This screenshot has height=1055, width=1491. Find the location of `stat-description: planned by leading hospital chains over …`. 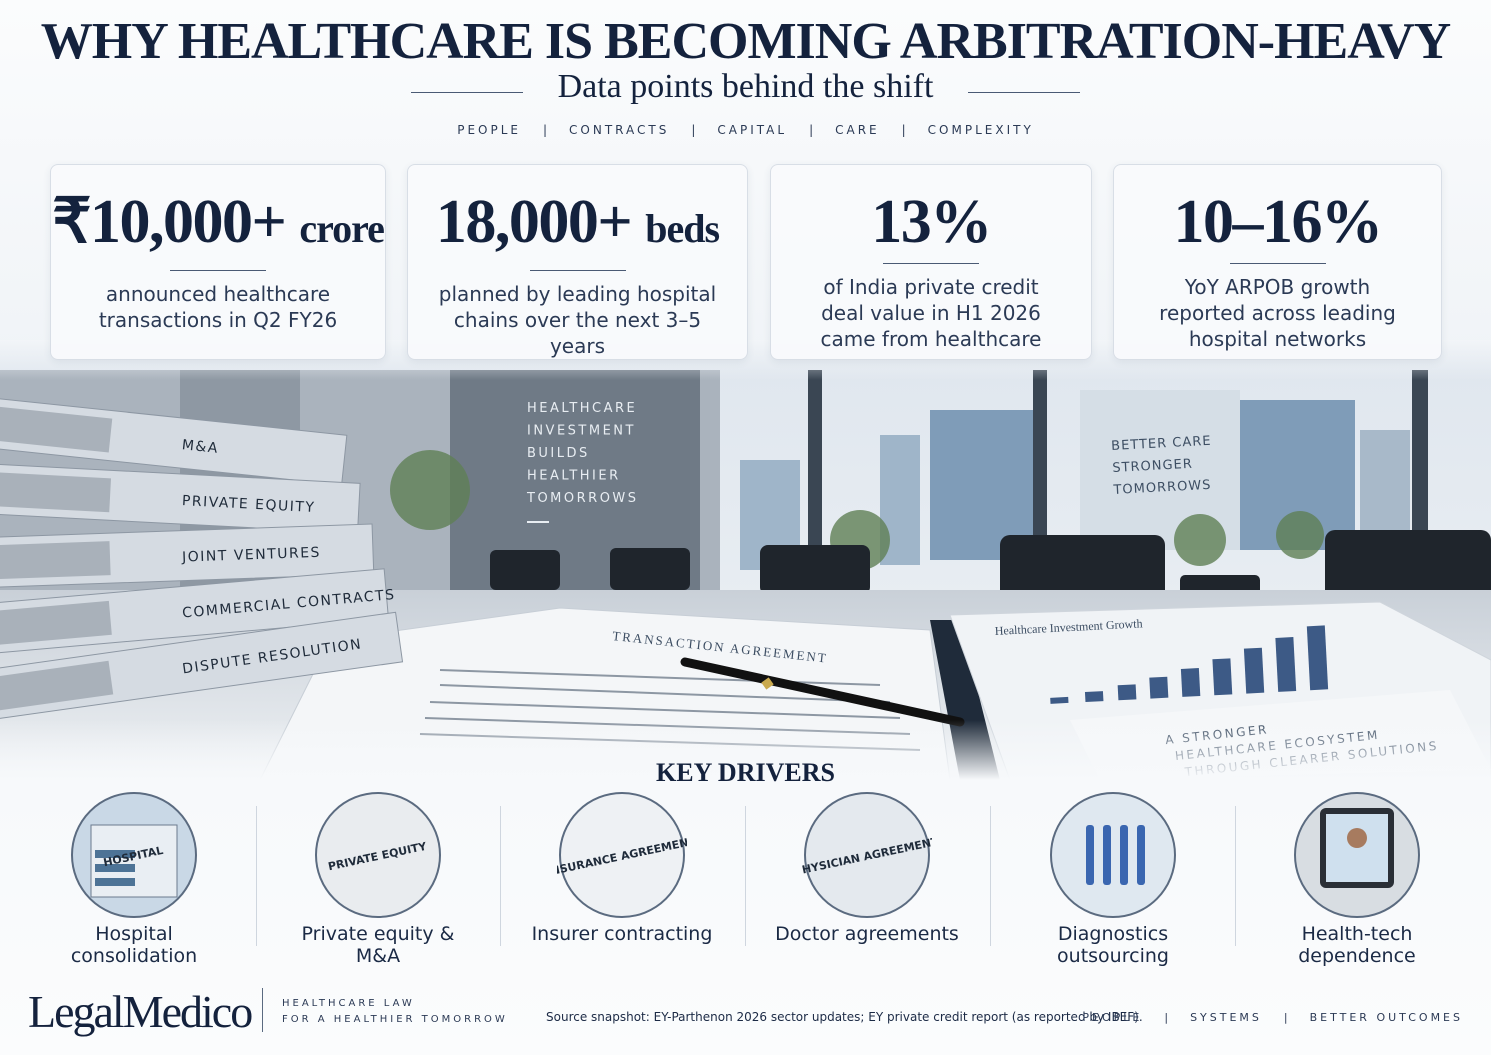

stat-description: planned by leading hospital chains over … is located at coordinates (577, 320).